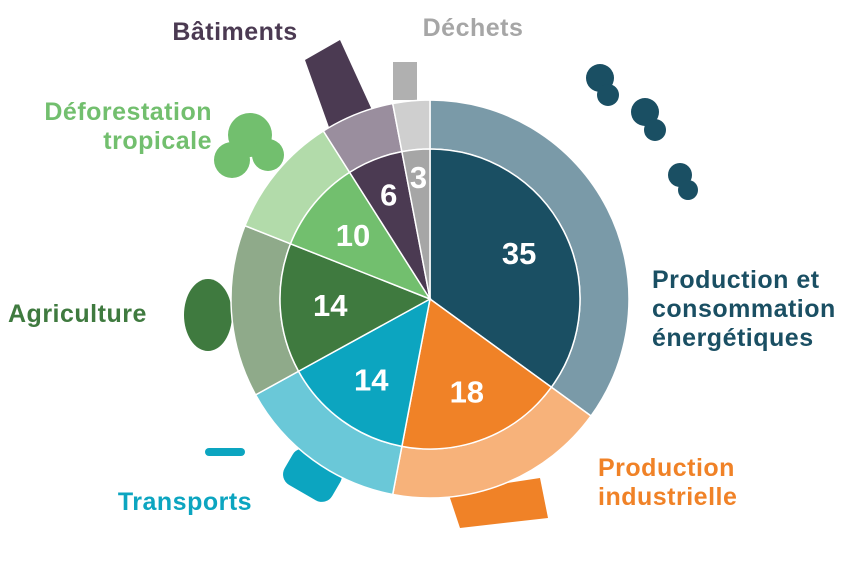 The width and height of the screenshot is (851, 570). What do you see at coordinates (418, 177) in the screenshot?
I see `value-label: 3` at bounding box center [418, 177].